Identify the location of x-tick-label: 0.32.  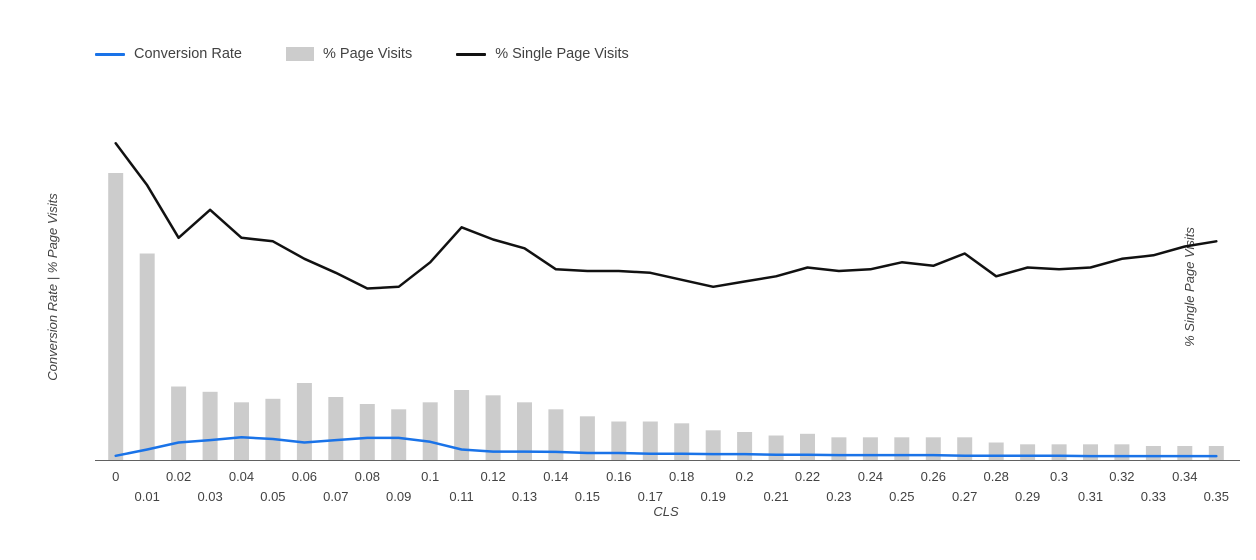
(1121, 476).